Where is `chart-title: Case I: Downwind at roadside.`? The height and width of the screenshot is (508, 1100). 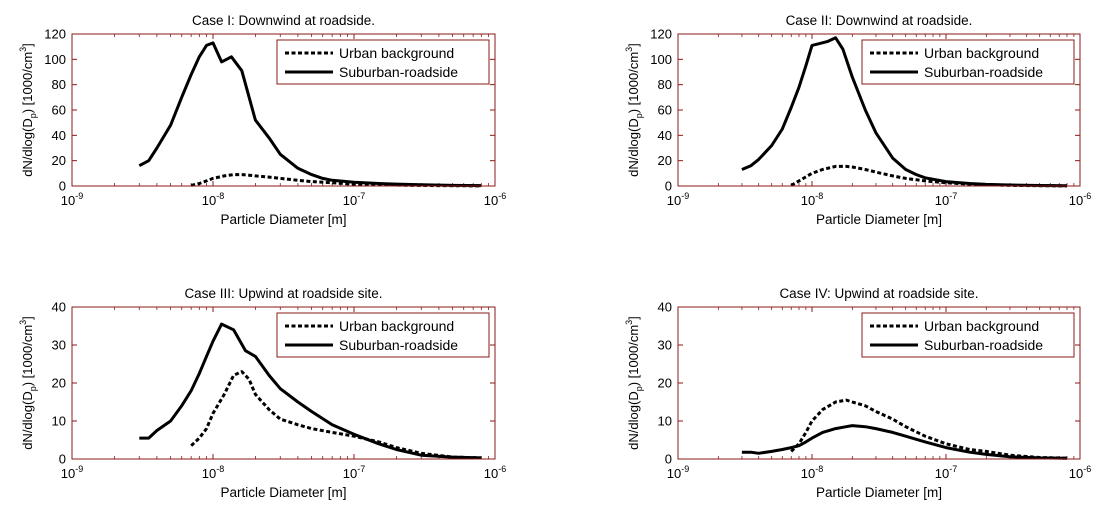
chart-title: Case I: Downwind at roadside. is located at coordinates (283, 20).